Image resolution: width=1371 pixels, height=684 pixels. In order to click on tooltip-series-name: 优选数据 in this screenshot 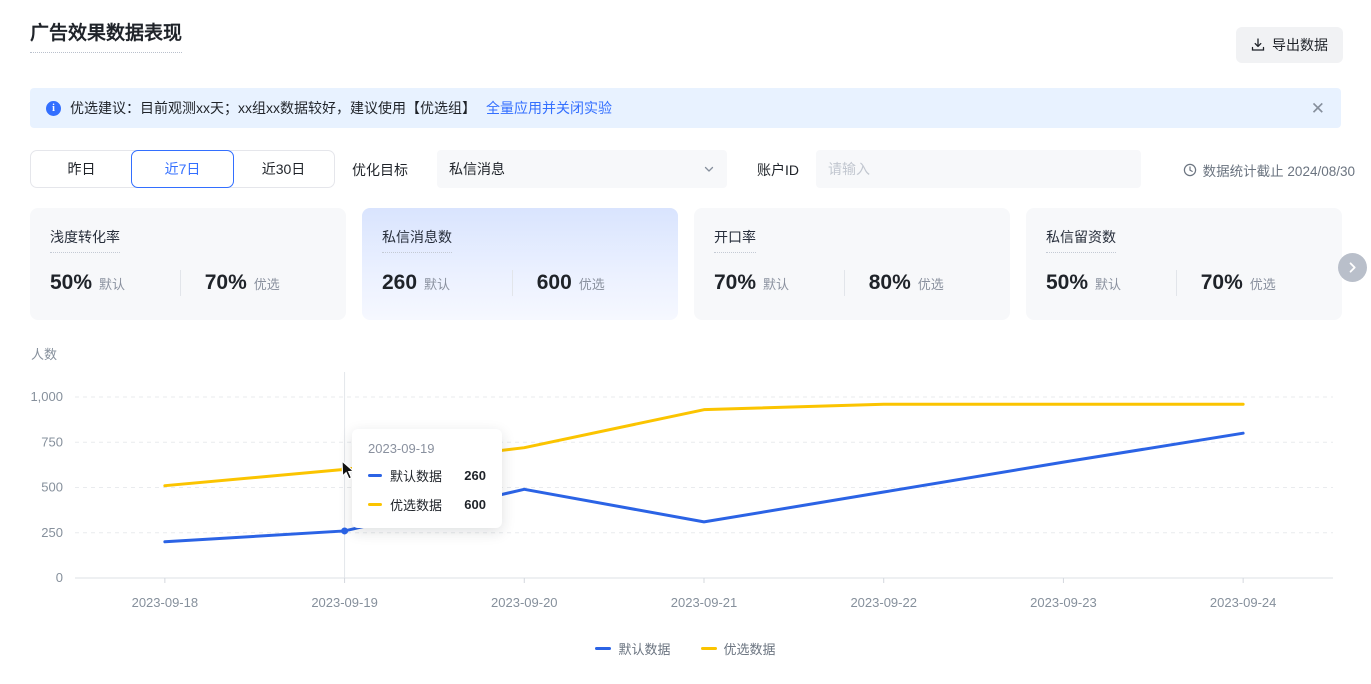, I will do `click(416, 505)`.